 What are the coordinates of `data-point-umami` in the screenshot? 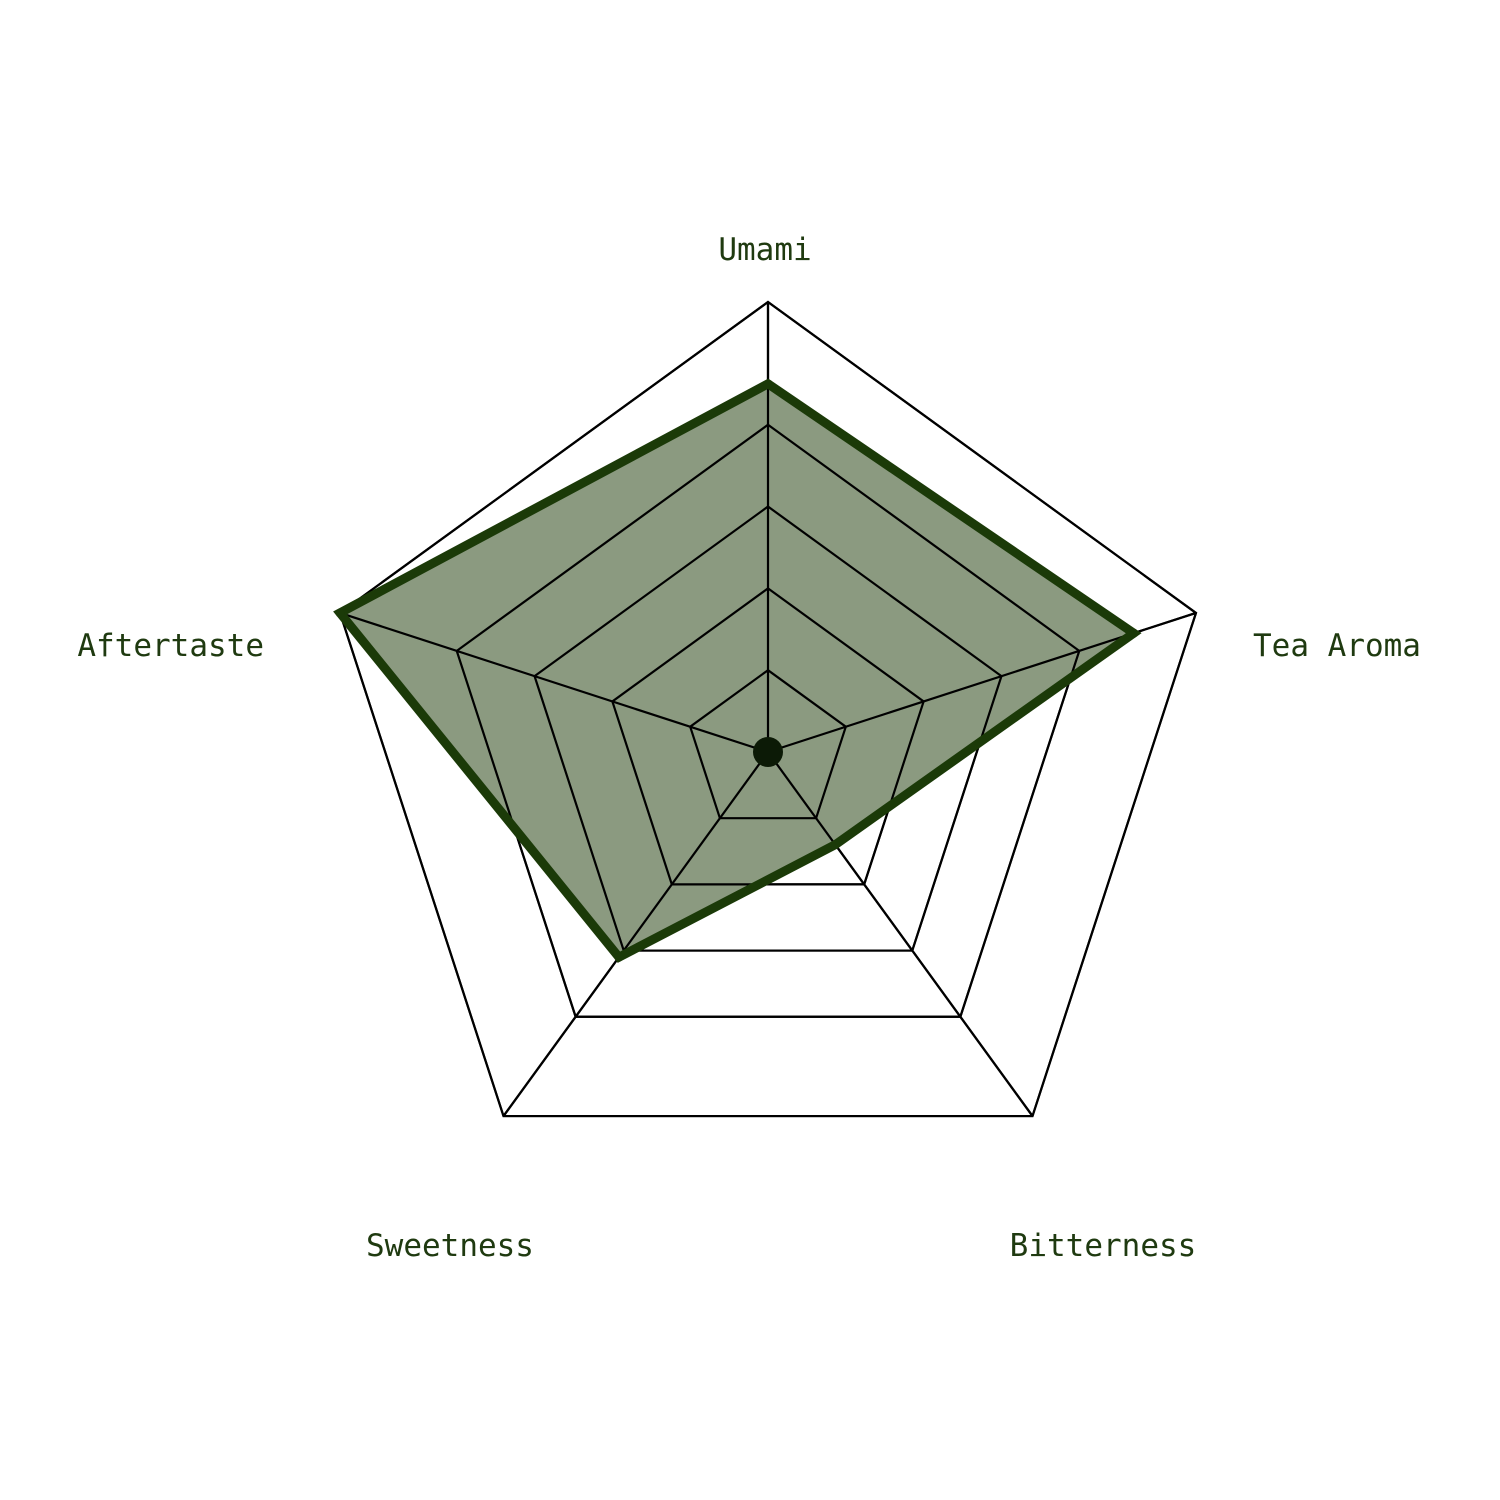 It's located at (768, 384).